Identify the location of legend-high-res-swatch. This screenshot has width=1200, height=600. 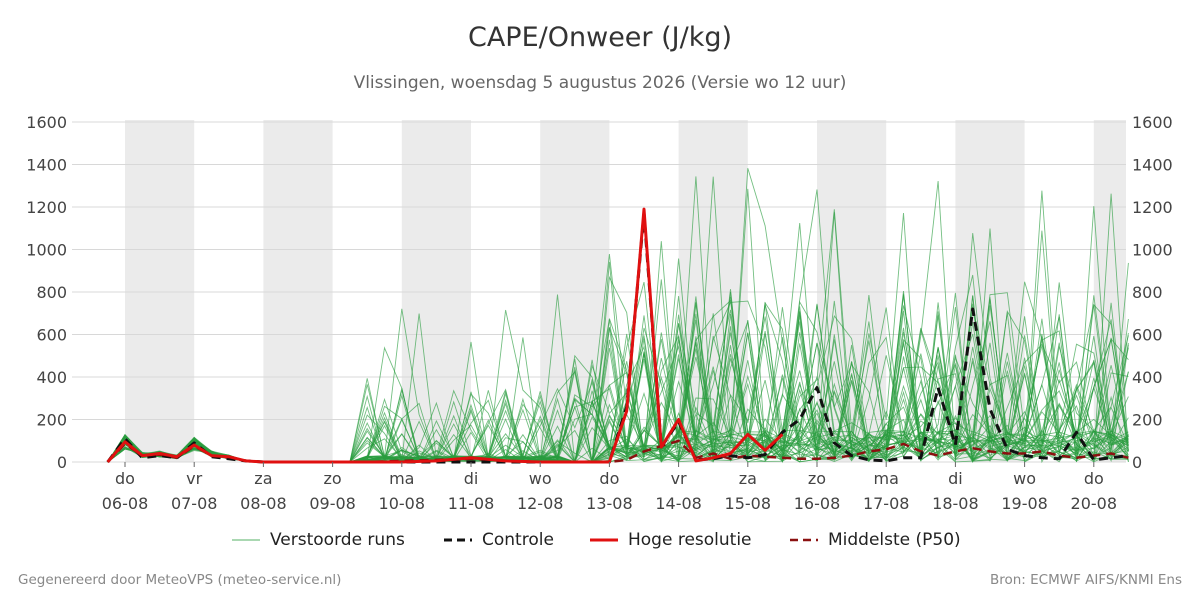
(604, 540).